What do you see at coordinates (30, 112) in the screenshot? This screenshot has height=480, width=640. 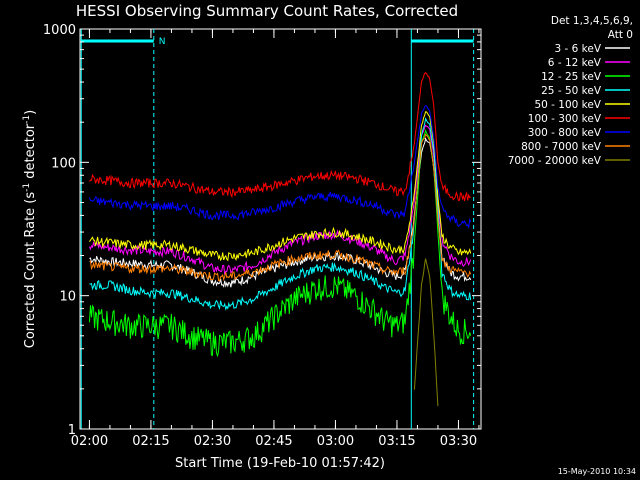 I see `y-axis-label-end: )` at bounding box center [30, 112].